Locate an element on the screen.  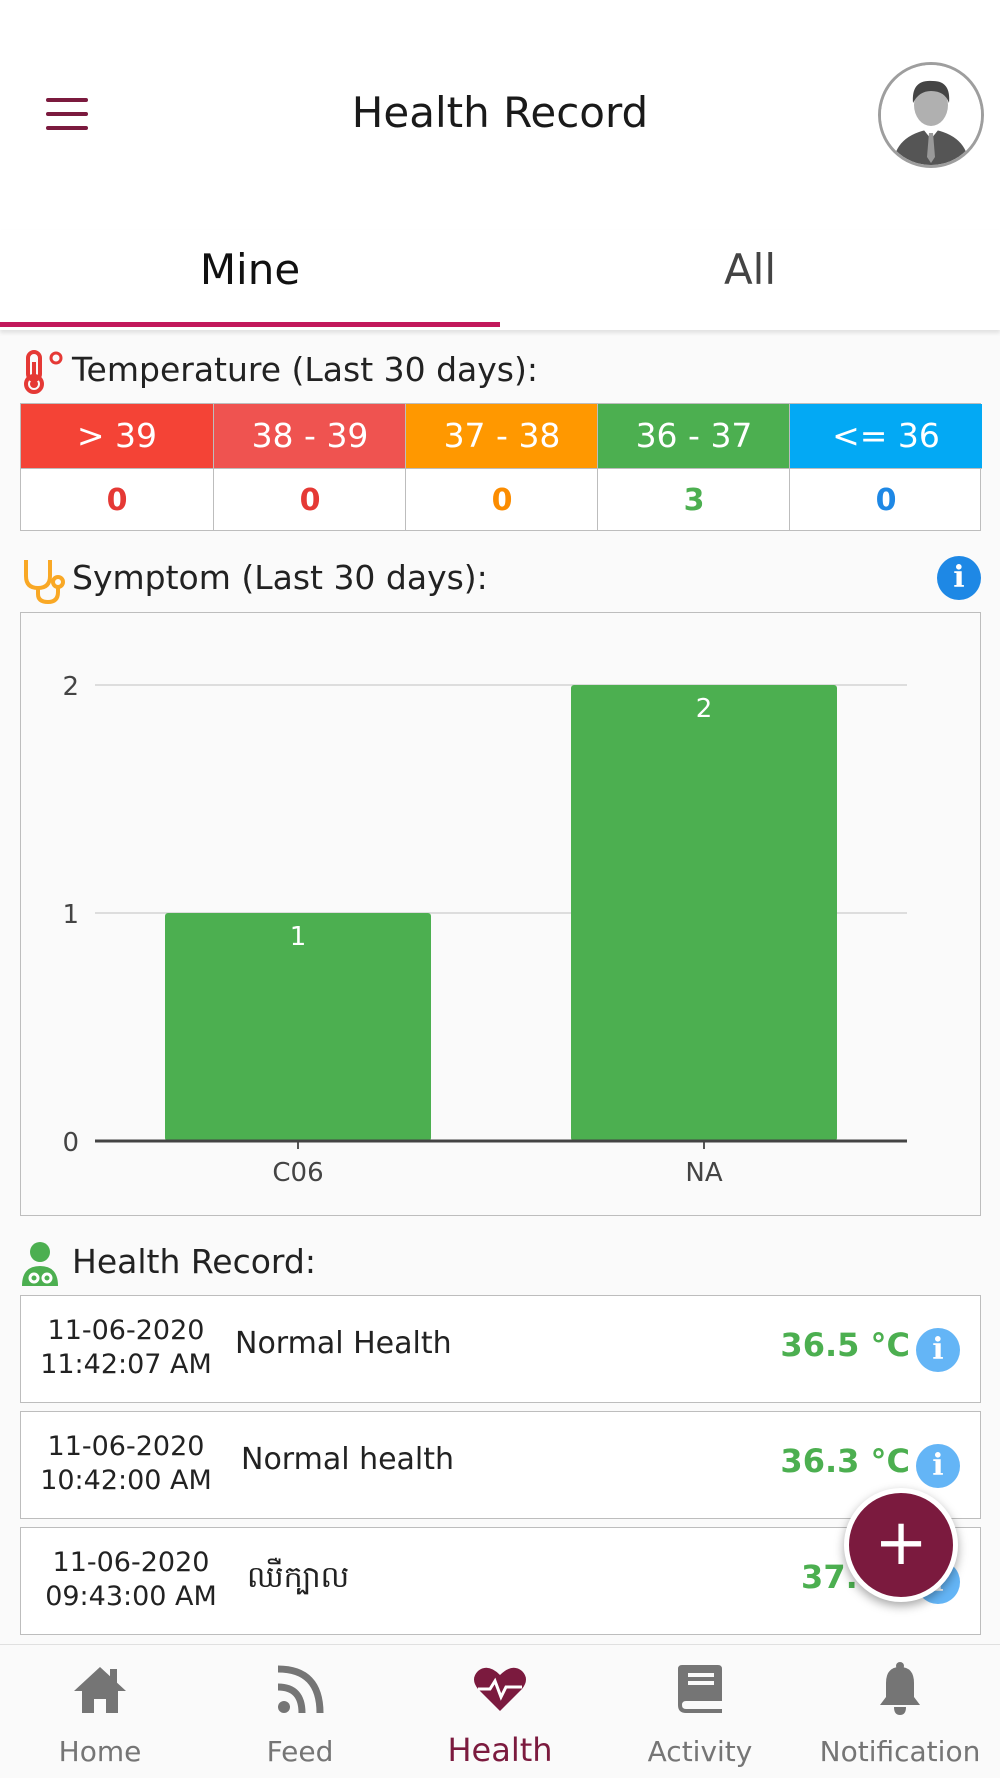
heartbeat-icon is located at coordinates (500, 1689).